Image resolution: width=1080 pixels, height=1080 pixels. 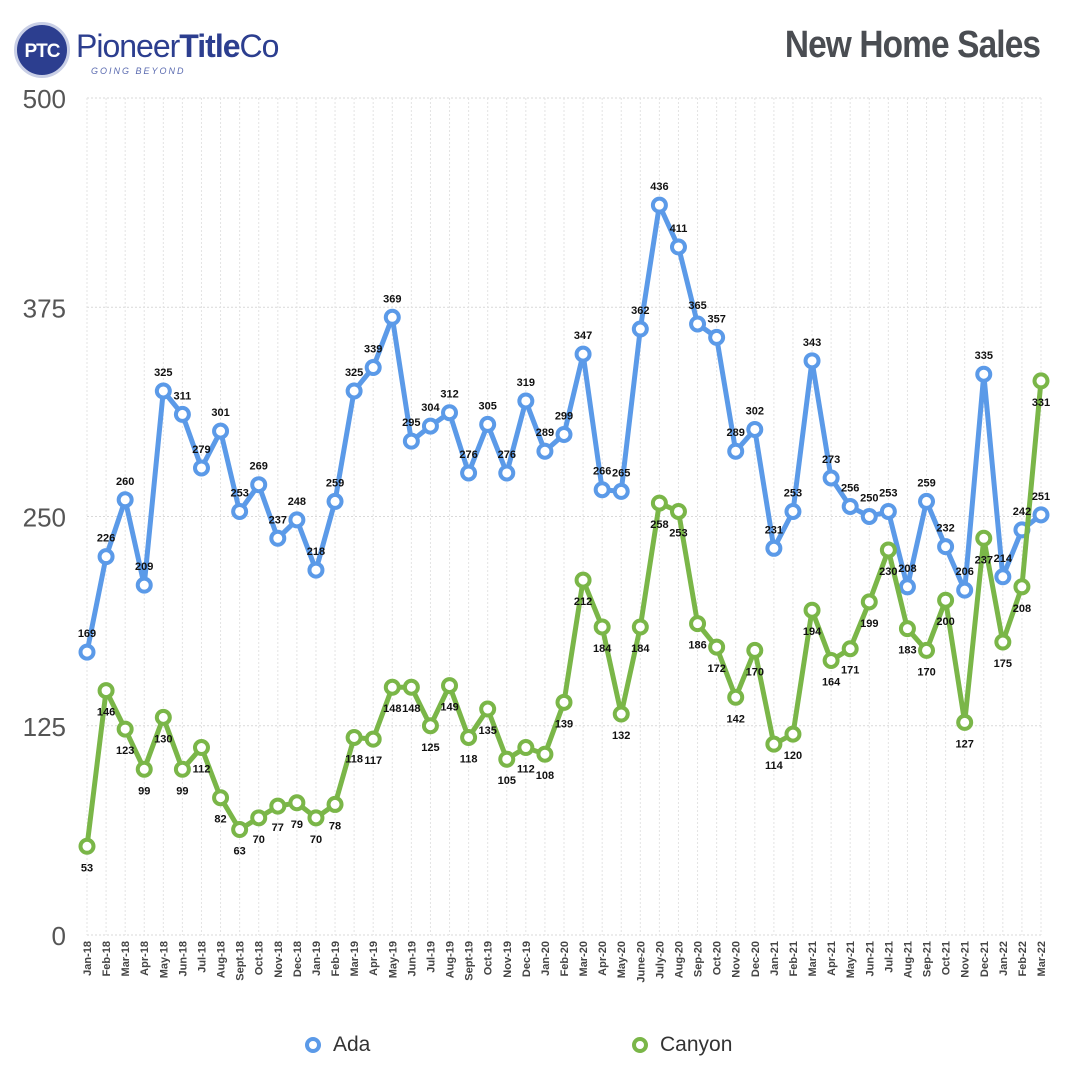 What do you see at coordinates (545, 776) in the screenshot?
I see `data-label-canyon: 108` at bounding box center [545, 776].